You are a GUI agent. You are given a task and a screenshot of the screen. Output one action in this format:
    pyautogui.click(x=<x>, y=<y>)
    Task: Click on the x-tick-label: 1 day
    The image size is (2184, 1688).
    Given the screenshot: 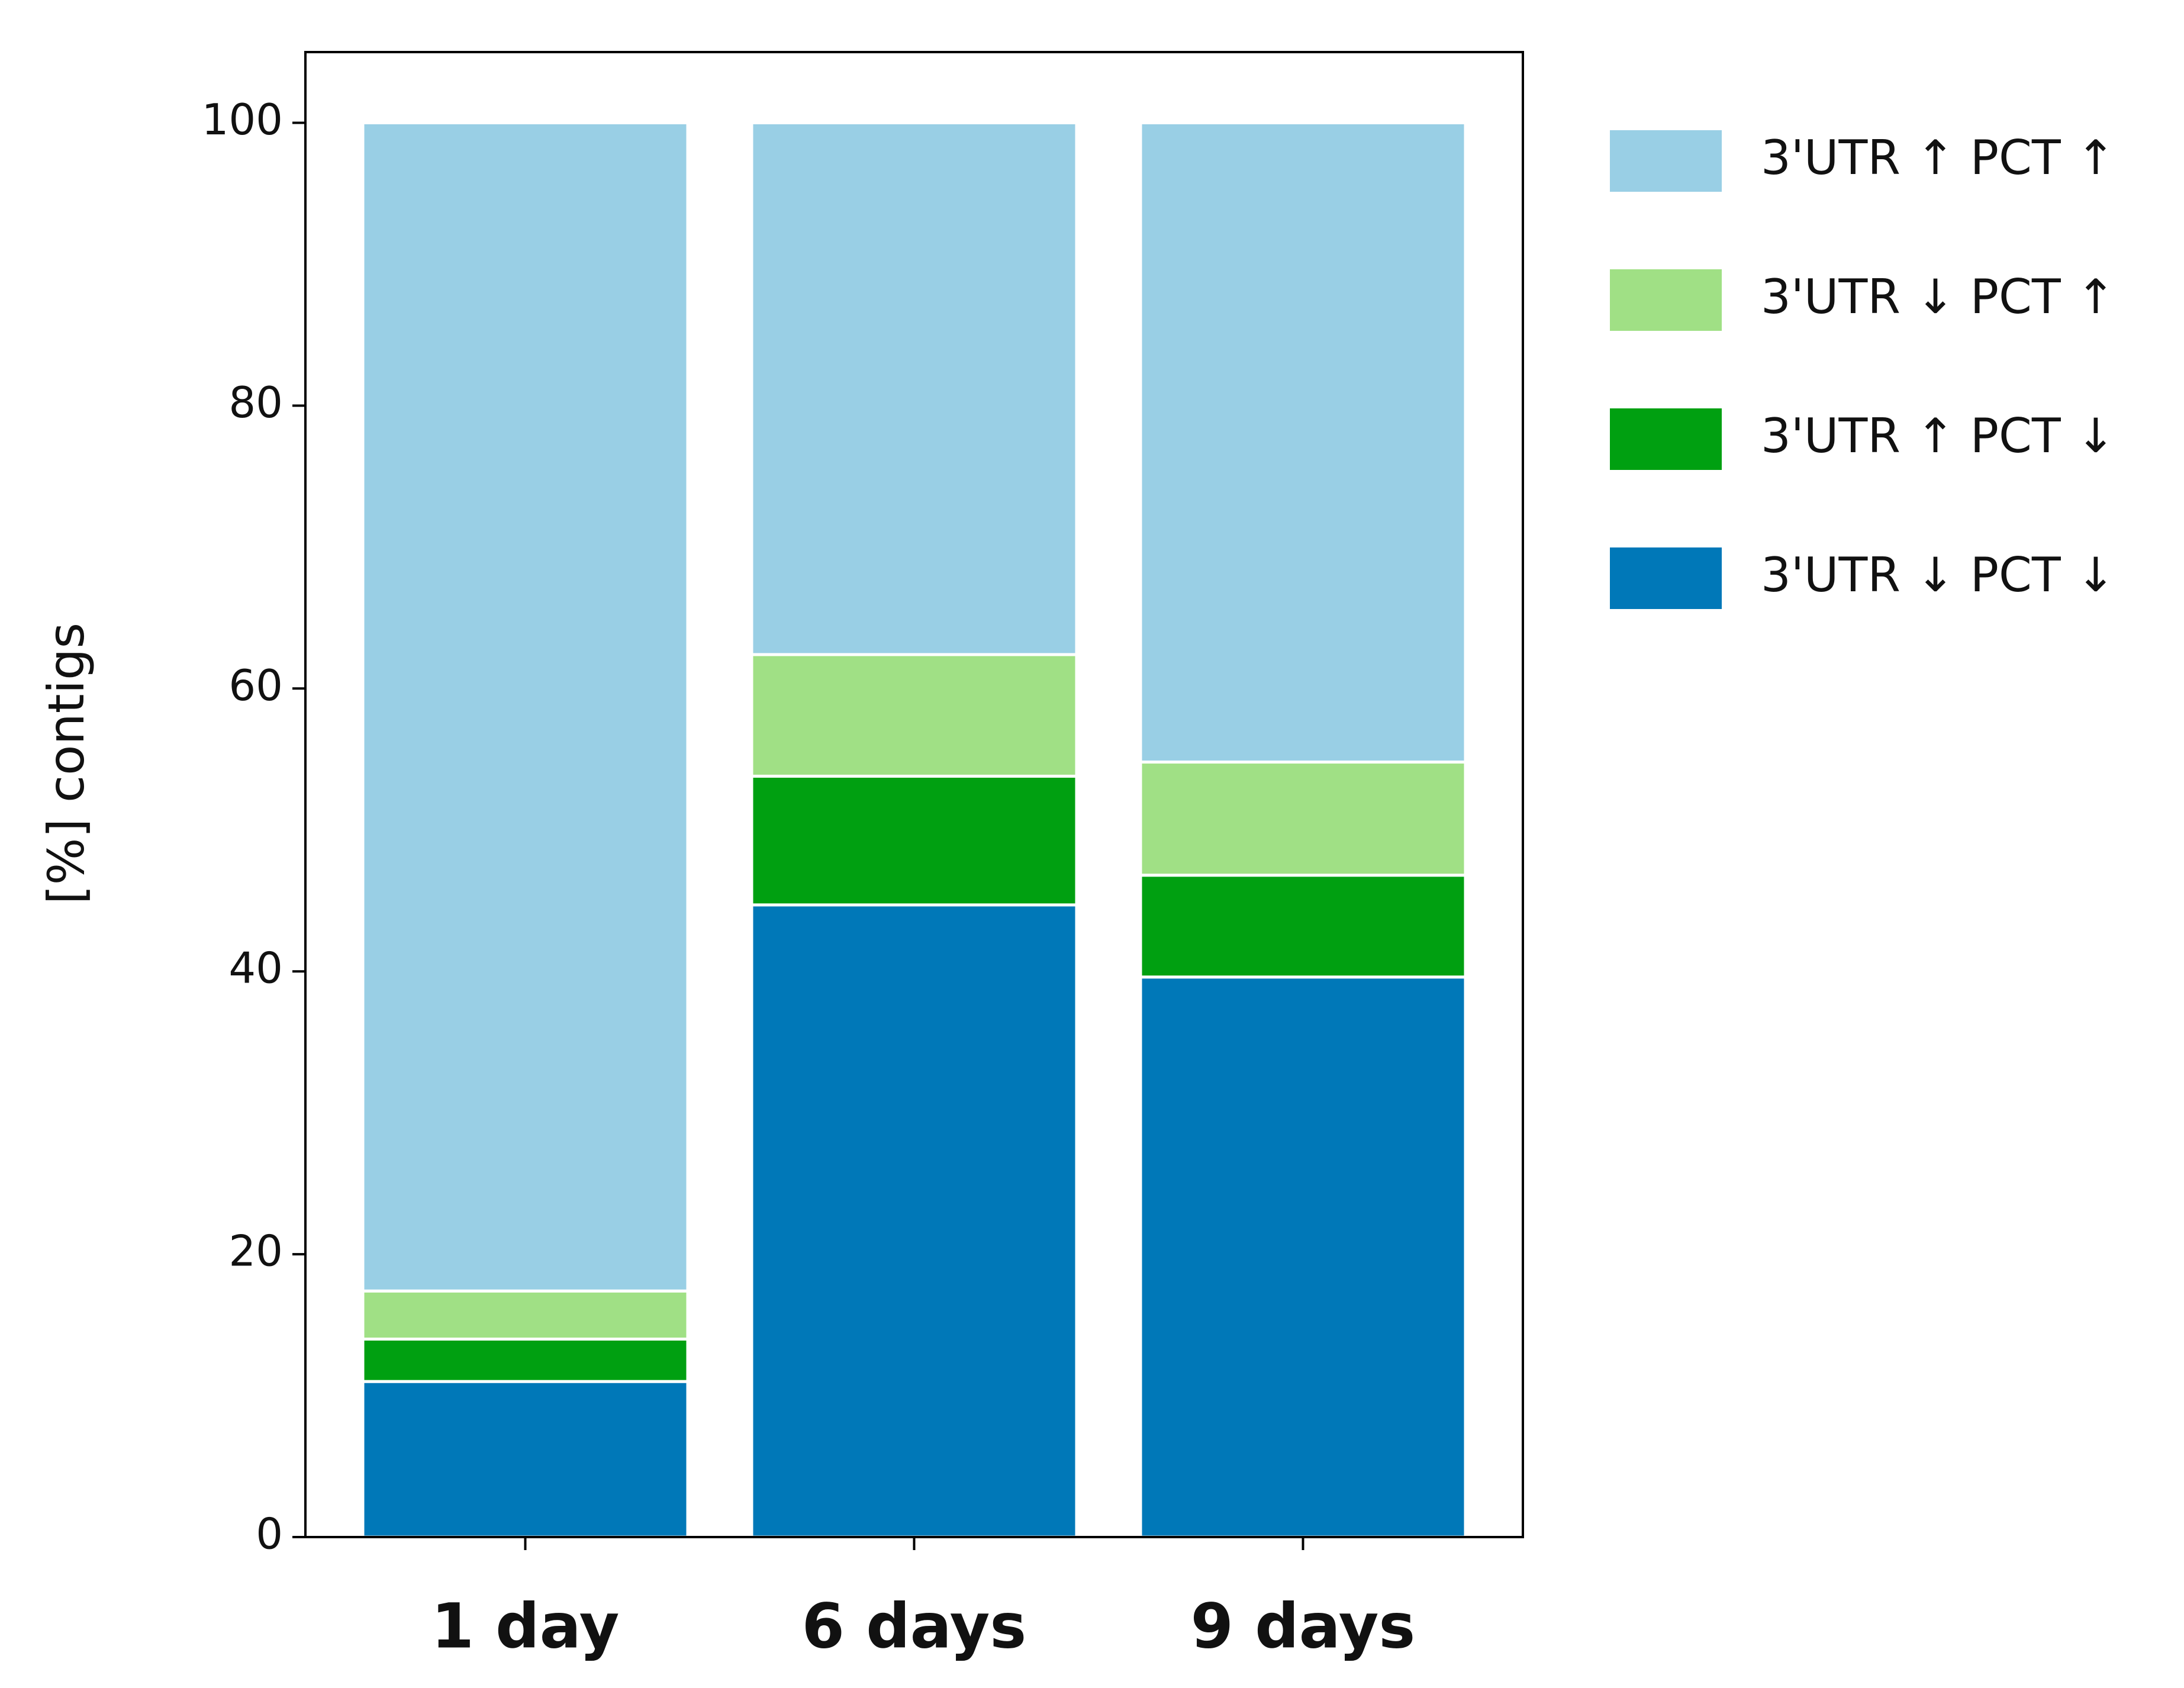 What is the action you would take?
    pyautogui.click(x=526, y=1626)
    